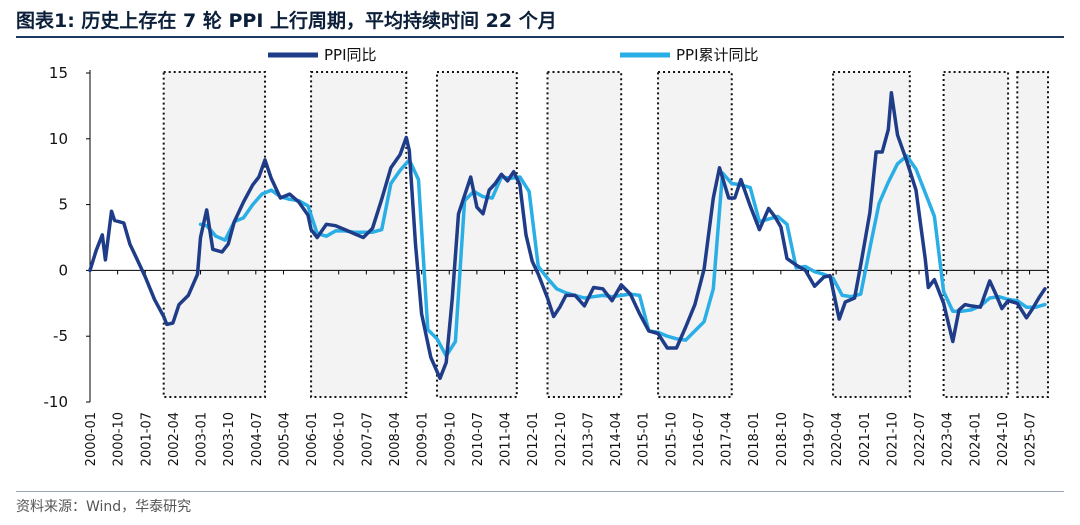 This screenshot has height=525, width=1080. What do you see at coordinates (540, 37) in the screenshot?
I see `title-divider` at bounding box center [540, 37].